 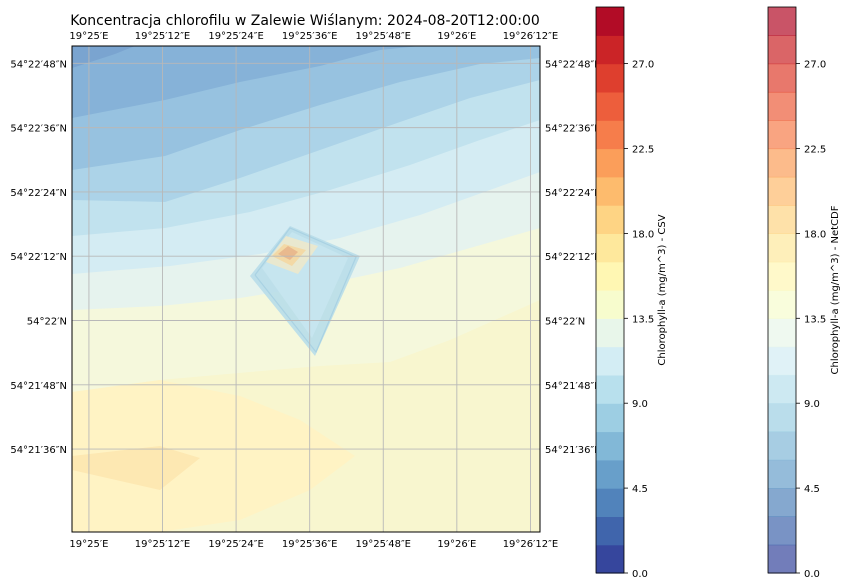 What do you see at coordinates (38, 257) in the screenshot?
I see `y-tick-label-left: 54°22′12″N` at bounding box center [38, 257].